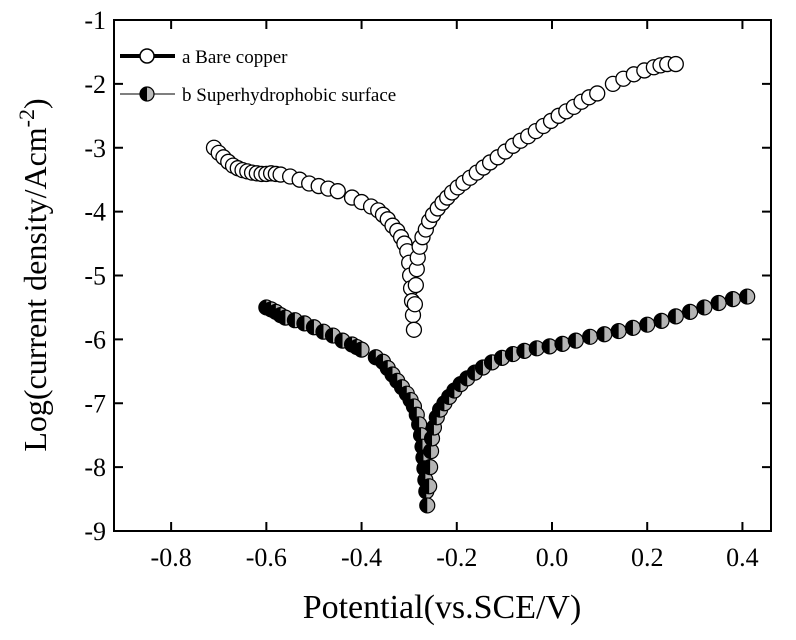  What do you see at coordinates (258, 76) in the screenshot?
I see `legend: a Bare copper b Superhydrophobic surface` at bounding box center [258, 76].